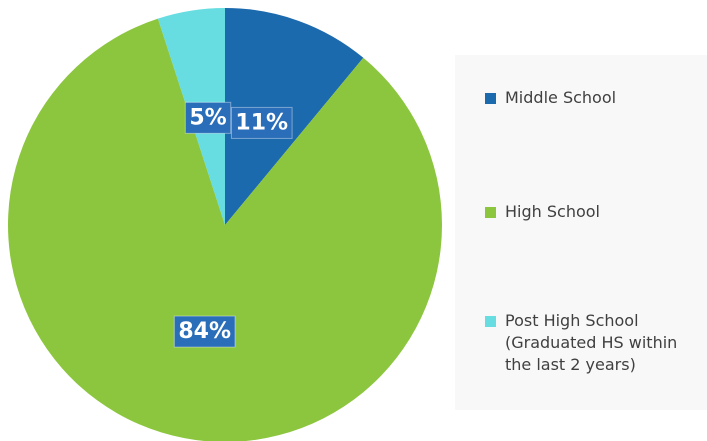 The width and height of the screenshot is (707, 441). Describe the element at coordinates (552, 211) in the screenshot. I see `legend-label: High School` at that location.